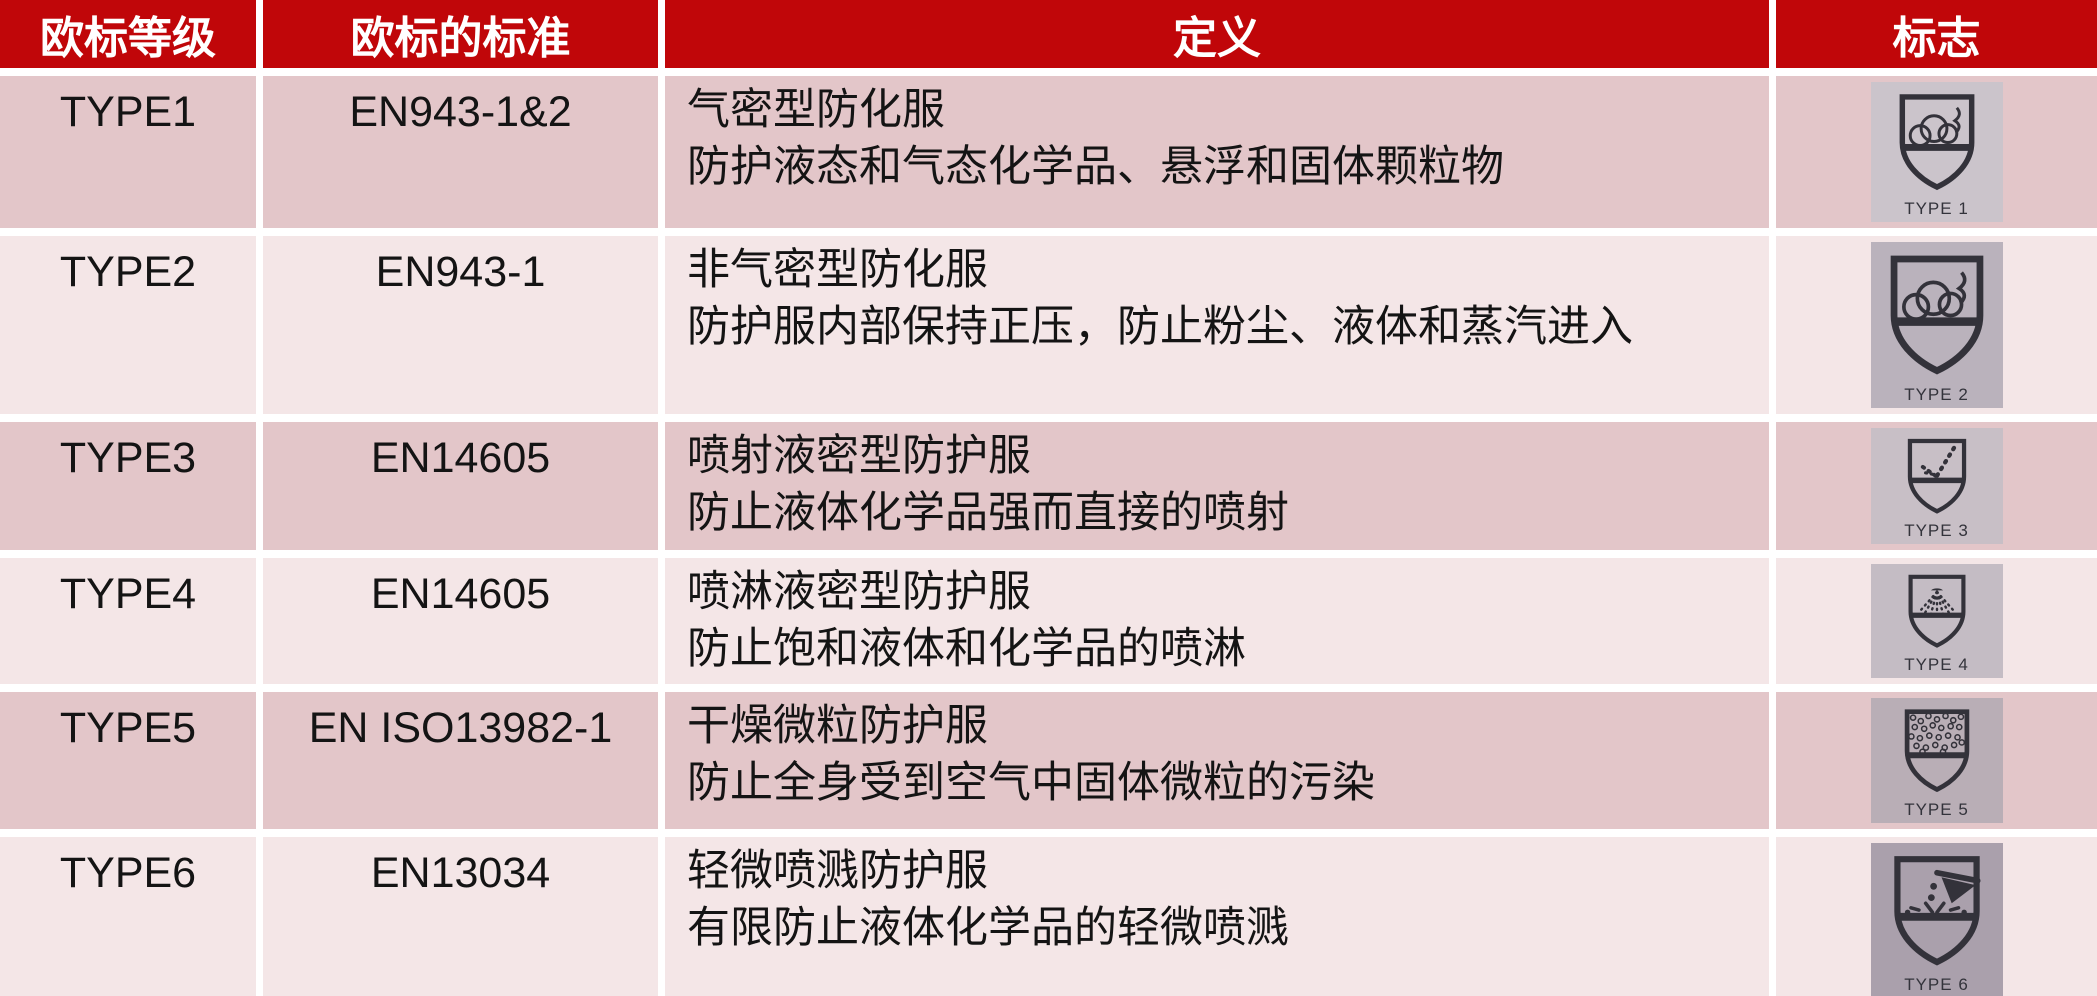 This screenshot has height=996, width=2097. What do you see at coordinates (460, 325) in the screenshot?
I see `standard-cell: EN943-1` at bounding box center [460, 325].